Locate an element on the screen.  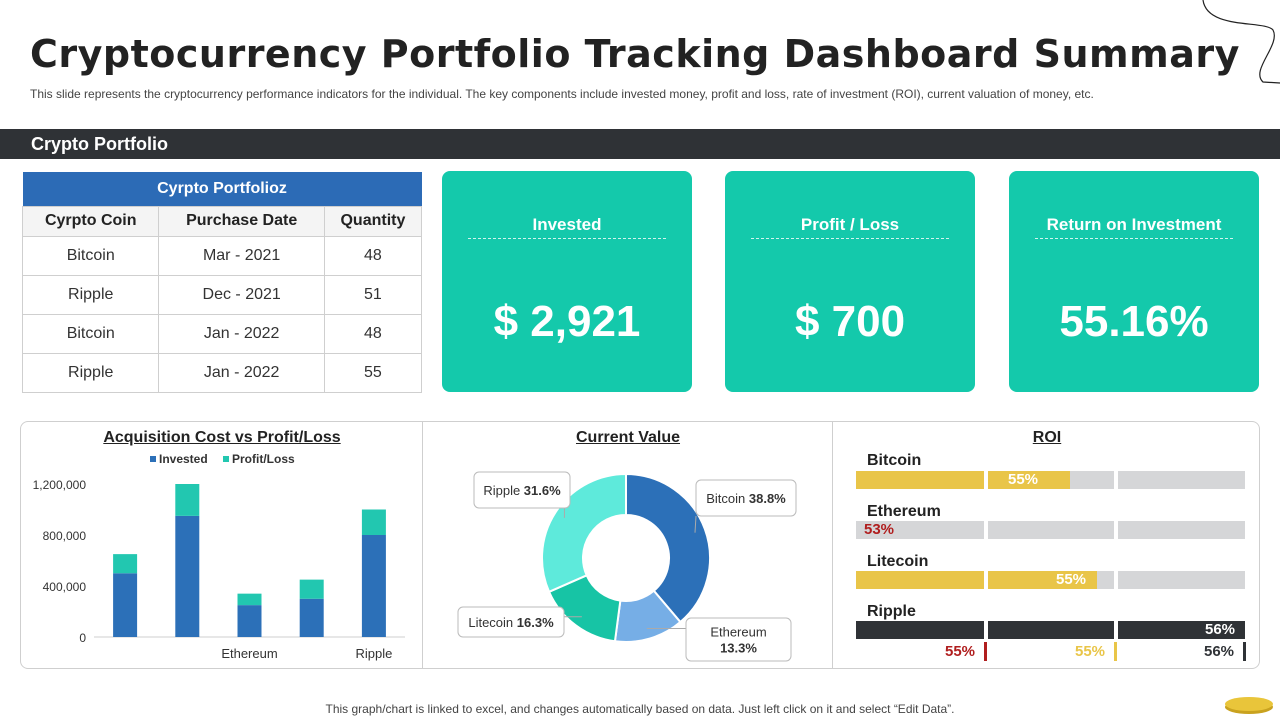
roi-value-litecoin: 55% is located at coordinates (1071, 579).